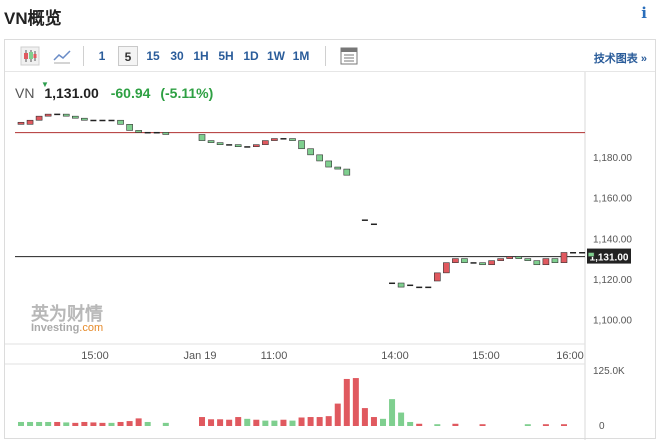  Describe the element at coordinates (612, 321) in the screenshot. I see `y-tick-label: 1,100.00` at that location.